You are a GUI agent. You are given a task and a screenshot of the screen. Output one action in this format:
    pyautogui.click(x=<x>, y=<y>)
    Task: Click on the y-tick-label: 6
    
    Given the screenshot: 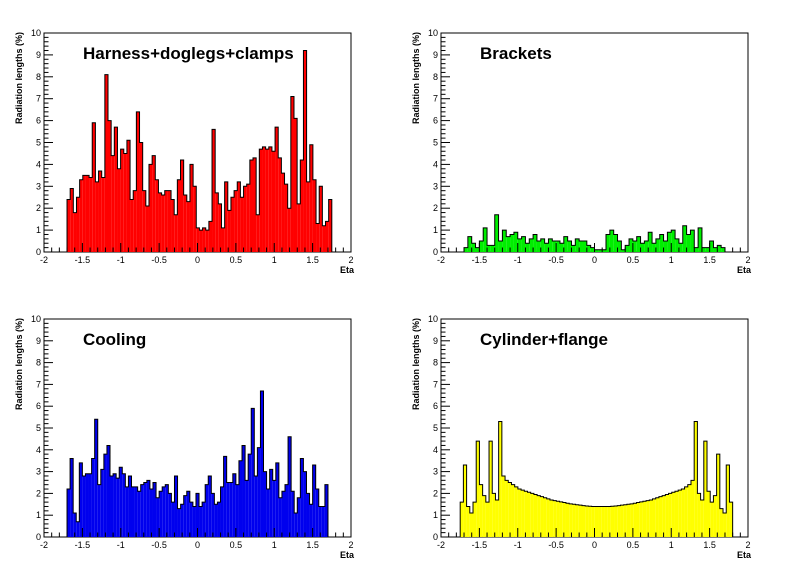 What is the action you would take?
    pyautogui.click(x=435, y=406)
    